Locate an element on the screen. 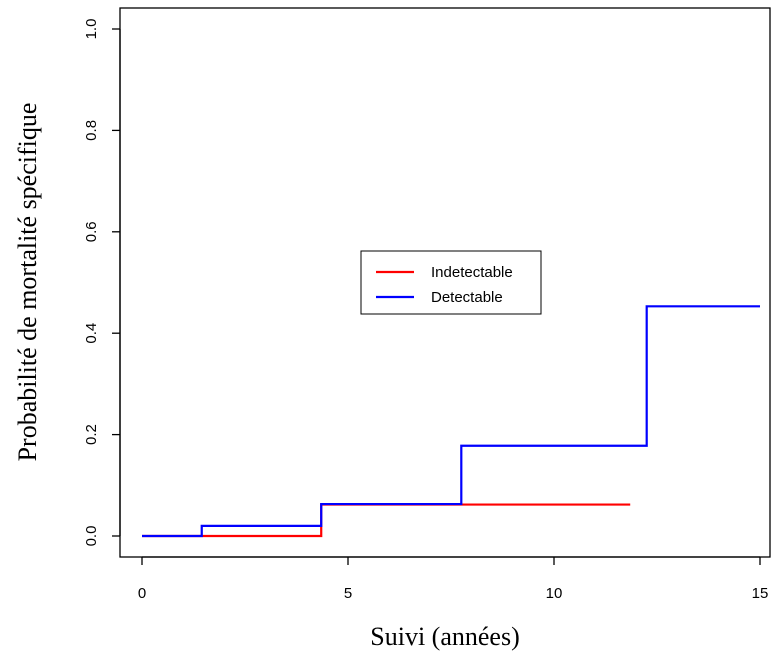 Image resolution: width=774 pixels, height=658 pixels. y-tick-label: 0.0 is located at coordinates (91, 536).